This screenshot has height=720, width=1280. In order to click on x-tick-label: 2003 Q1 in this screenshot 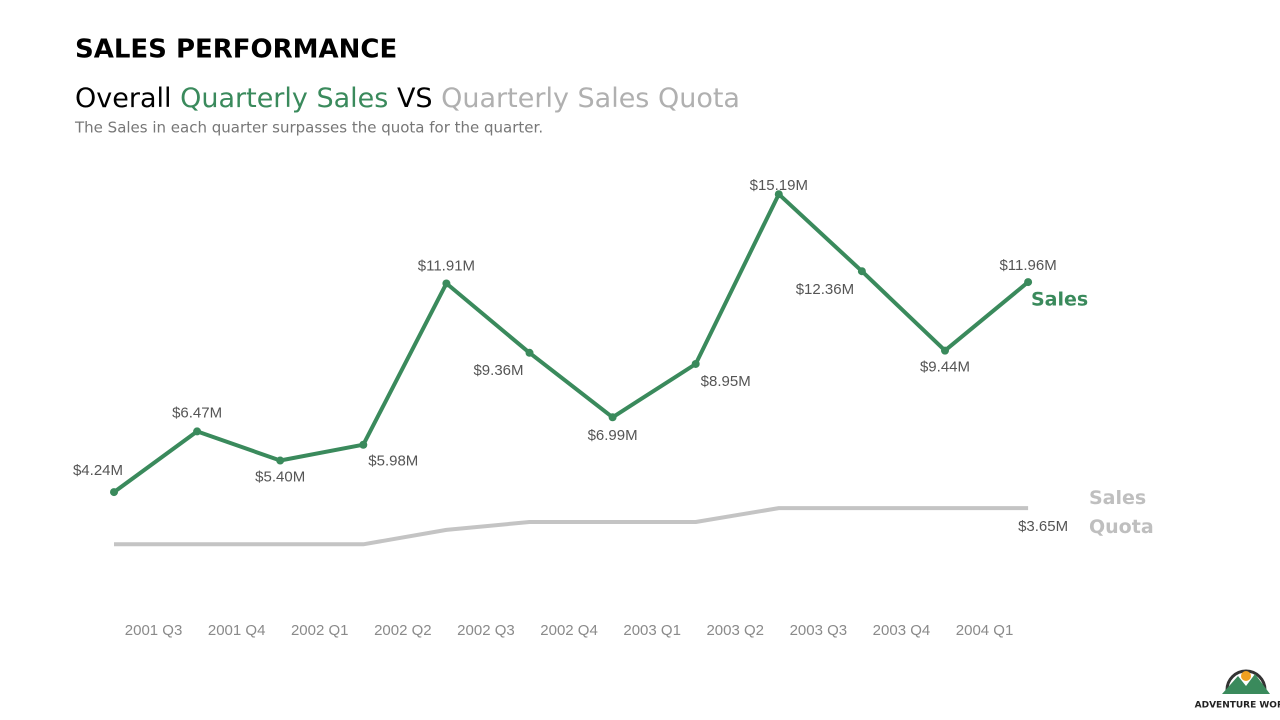, I will do `click(652, 630)`.